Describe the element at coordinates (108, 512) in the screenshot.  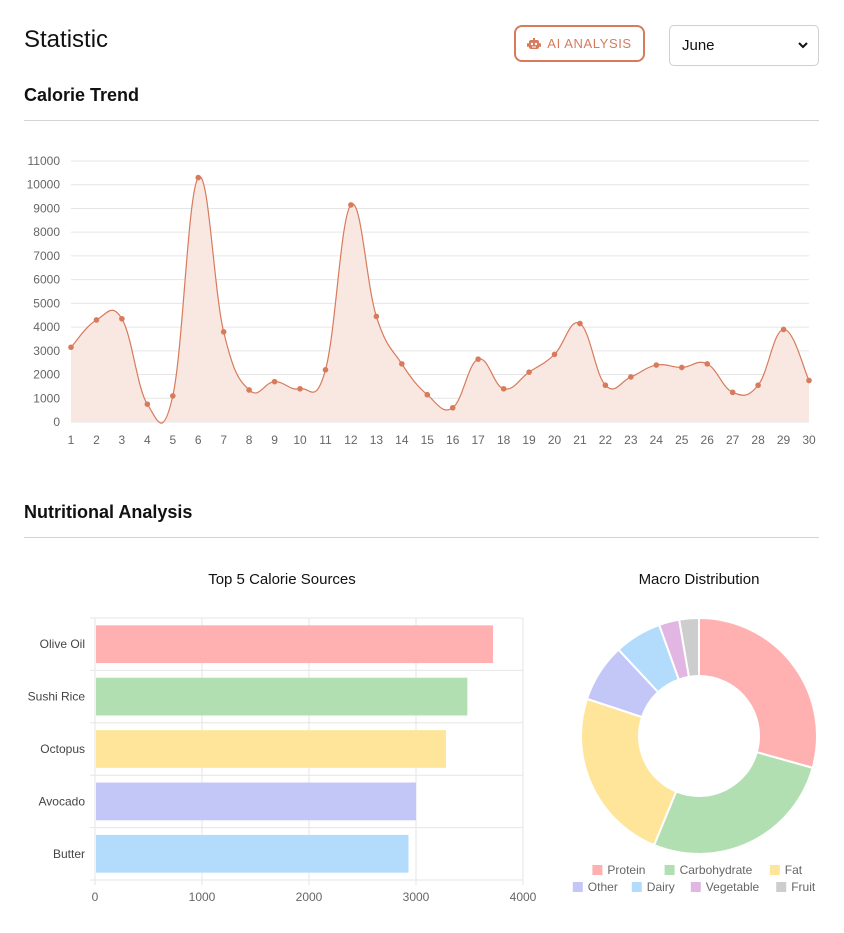
I see `nutritional-analysis-title: Nutritional Analysis` at that location.